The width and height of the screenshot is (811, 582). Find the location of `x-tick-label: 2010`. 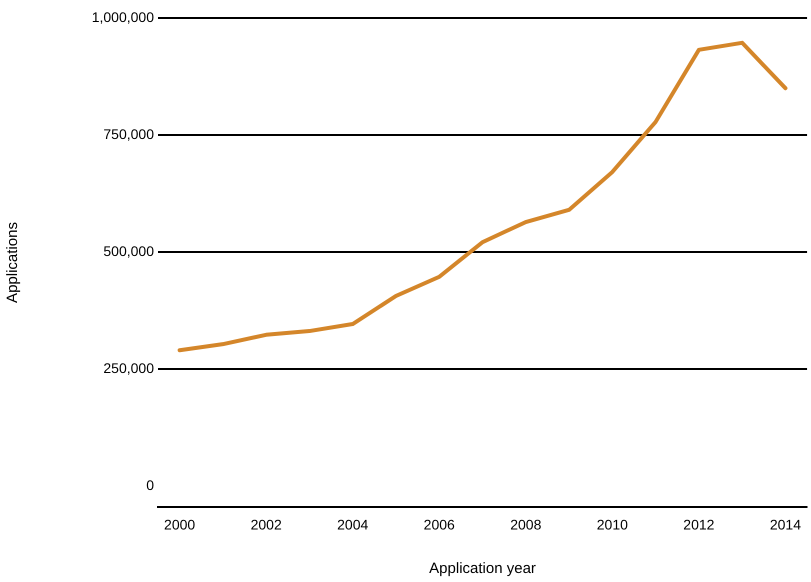

x-tick-label: 2010 is located at coordinates (612, 524).